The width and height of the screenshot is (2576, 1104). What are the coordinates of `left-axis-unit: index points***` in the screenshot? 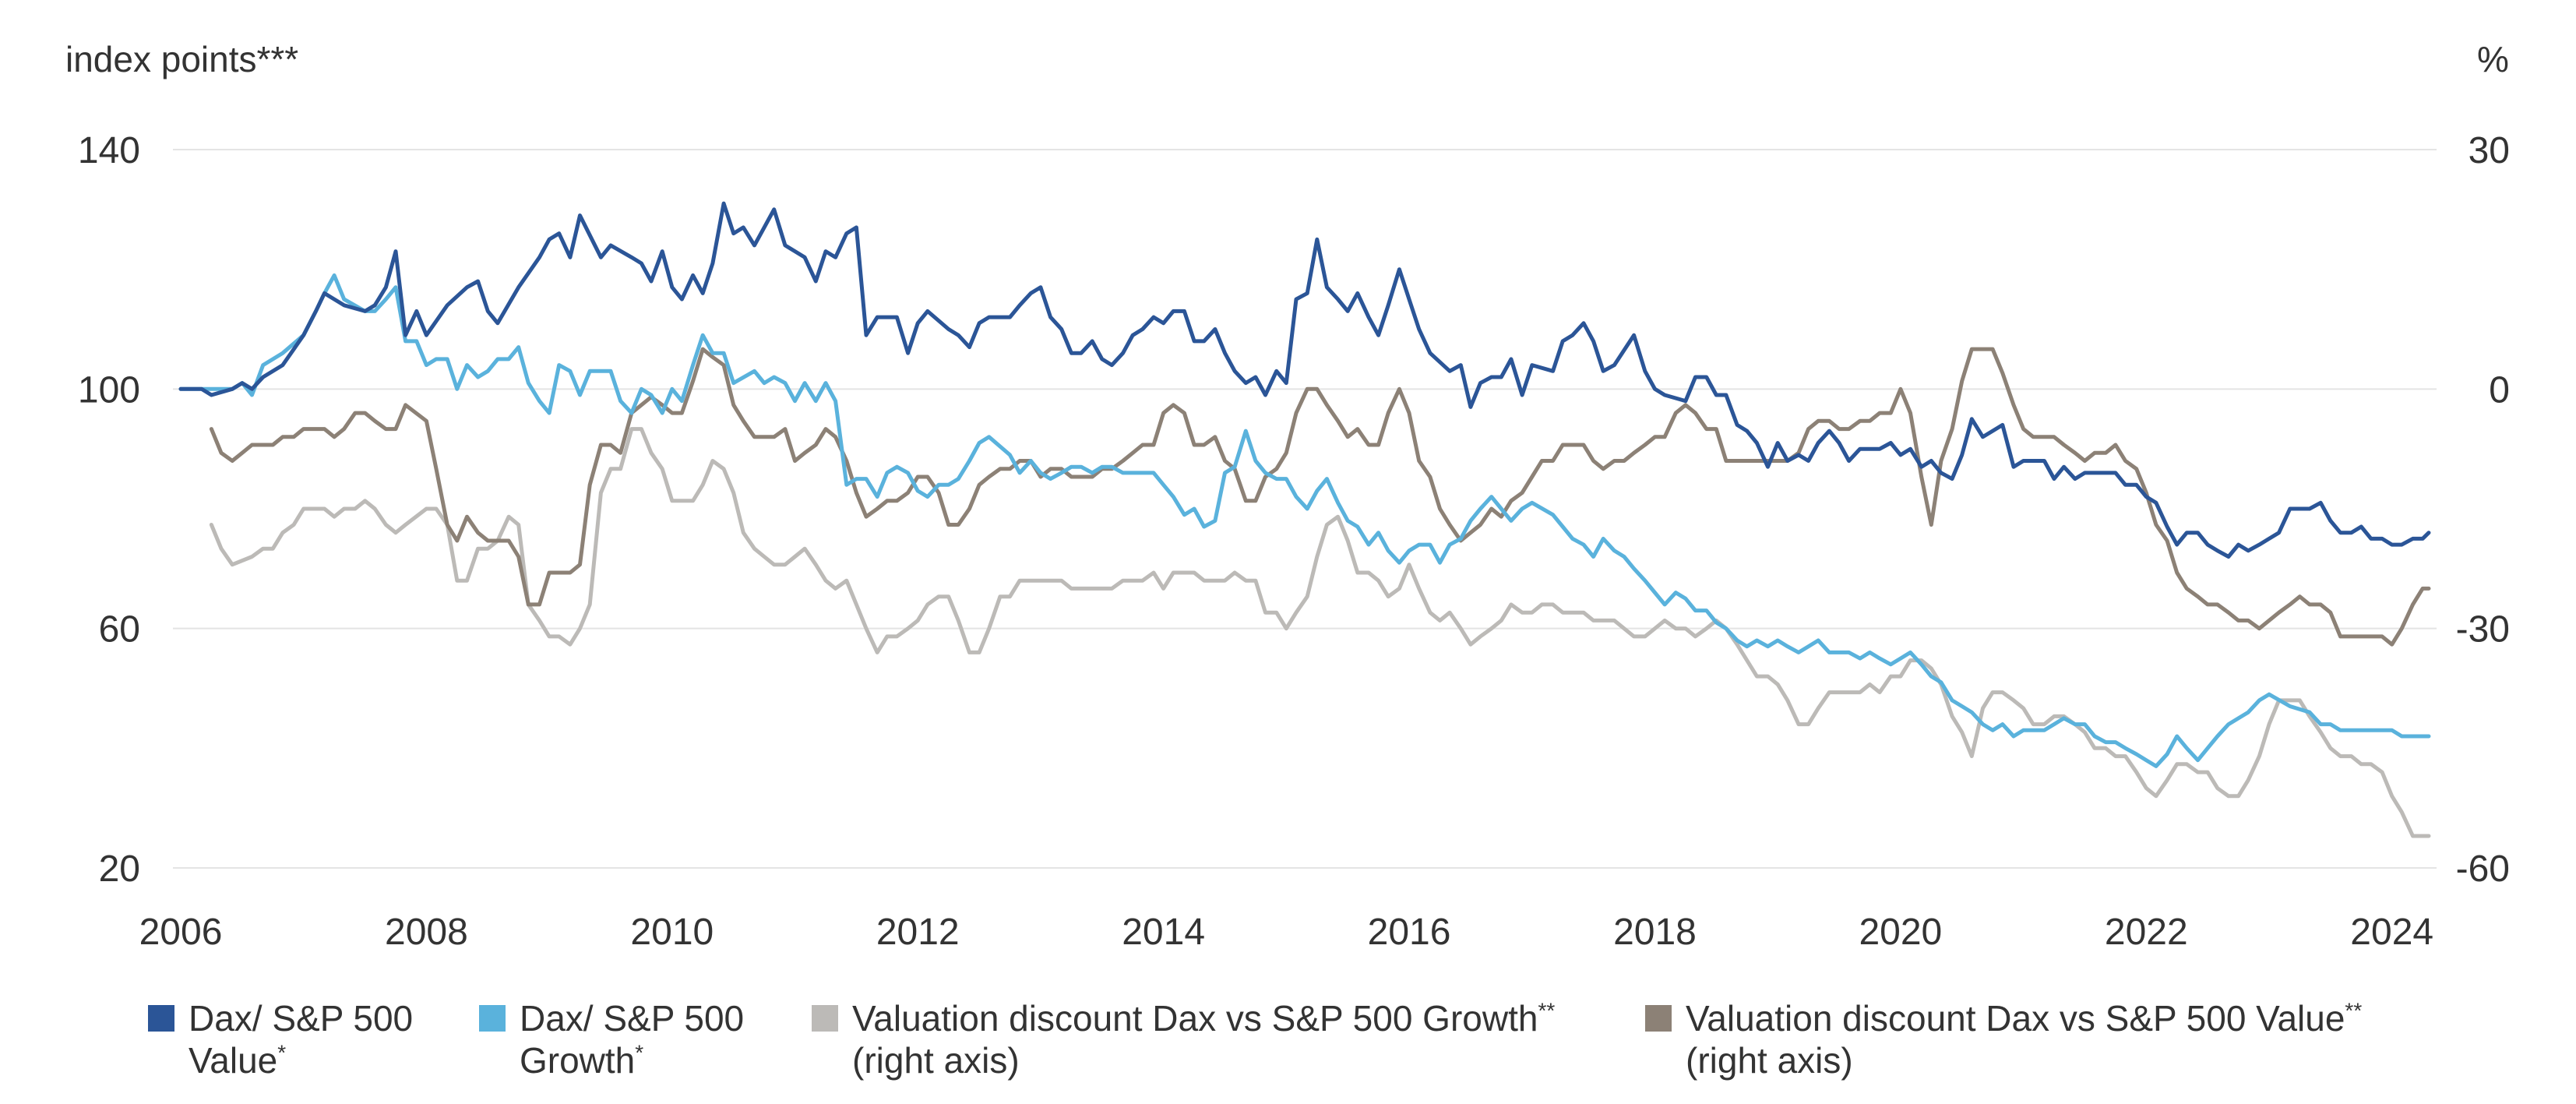 It's located at (181, 59).